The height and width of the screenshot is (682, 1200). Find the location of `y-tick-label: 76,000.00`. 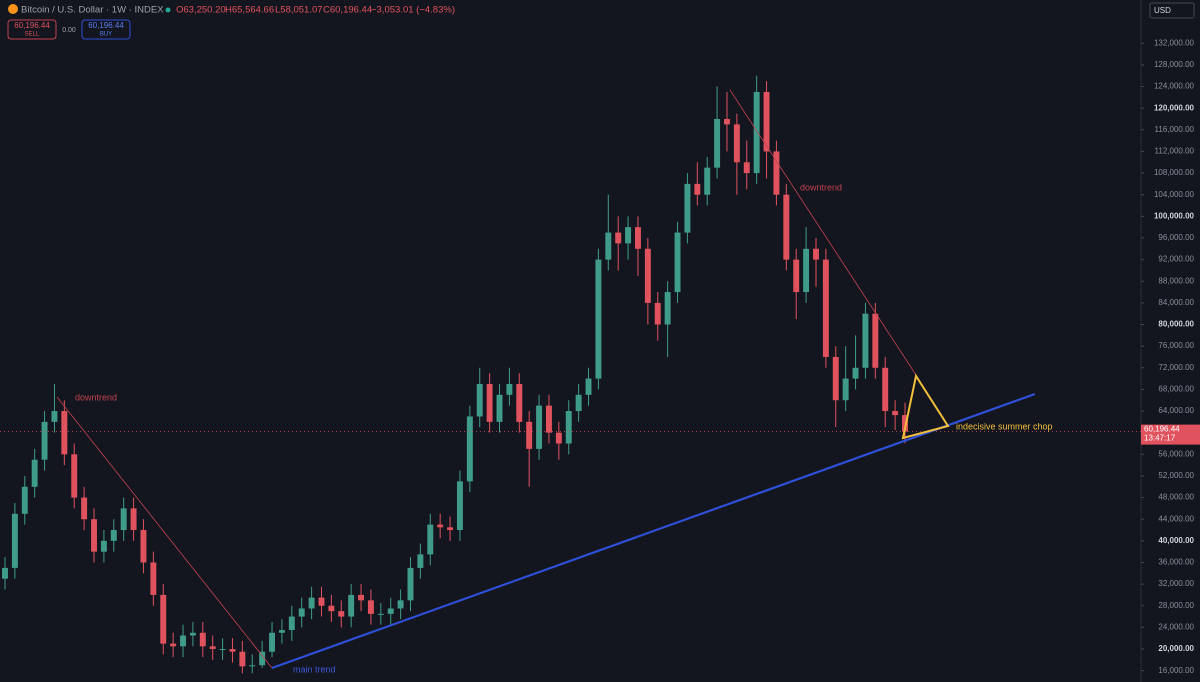

y-tick-label: 76,000.00 is located at coordinates (1176, 345).